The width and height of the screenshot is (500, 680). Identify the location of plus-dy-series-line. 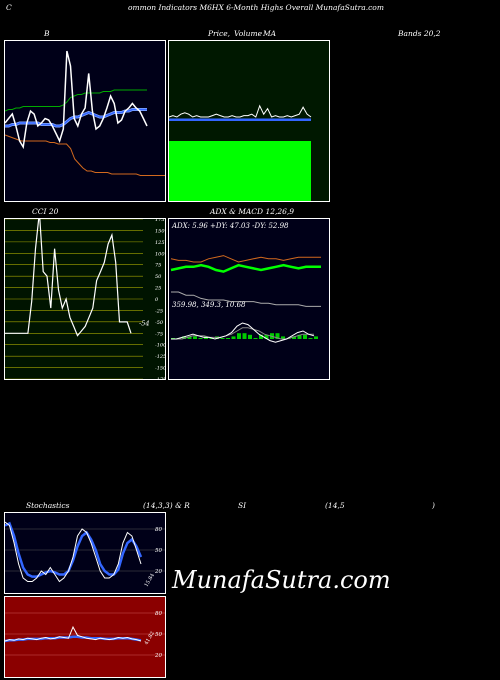
(245, 268).